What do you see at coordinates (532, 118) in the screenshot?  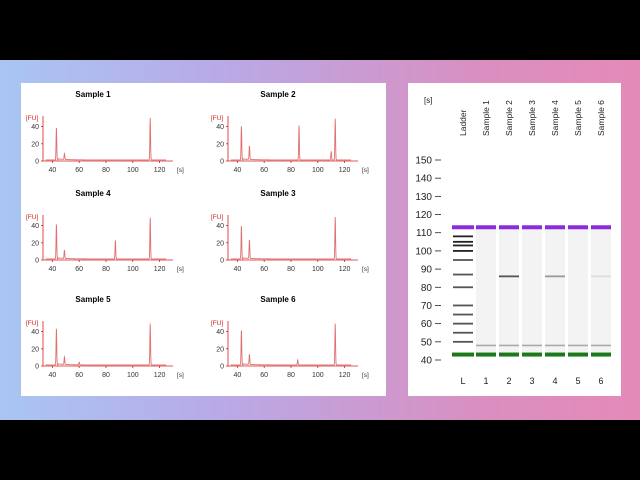 I see `gel-lane-header: Sample 3` at bounding box center [532, 118].